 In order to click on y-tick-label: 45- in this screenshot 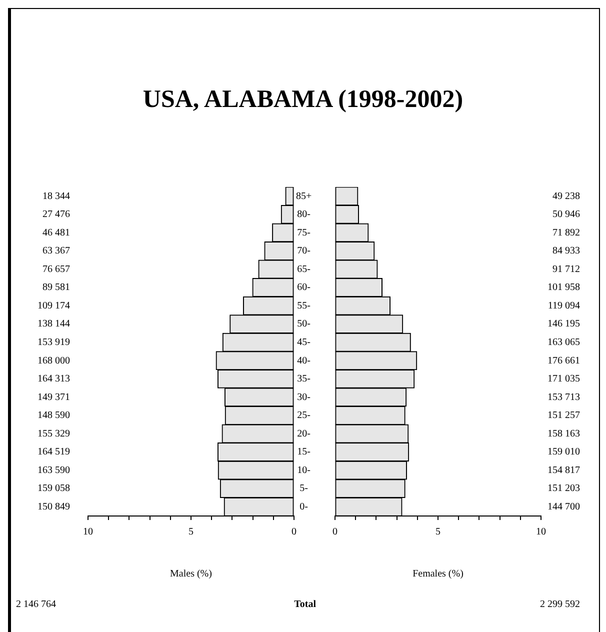, I will do `click(303, 342)`.